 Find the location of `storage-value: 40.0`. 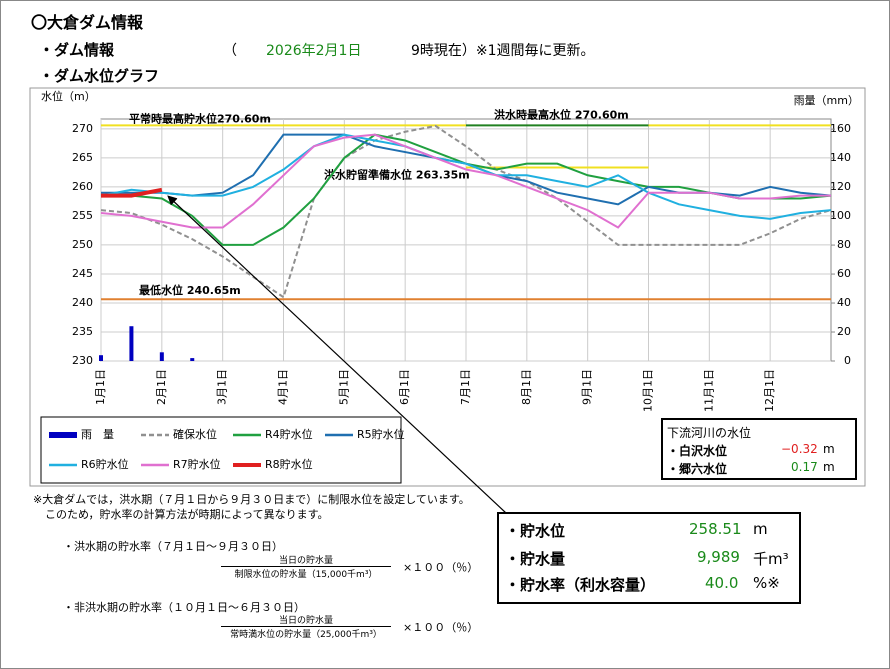

storage-value: 40.0 is located at coordinates (722, 583).